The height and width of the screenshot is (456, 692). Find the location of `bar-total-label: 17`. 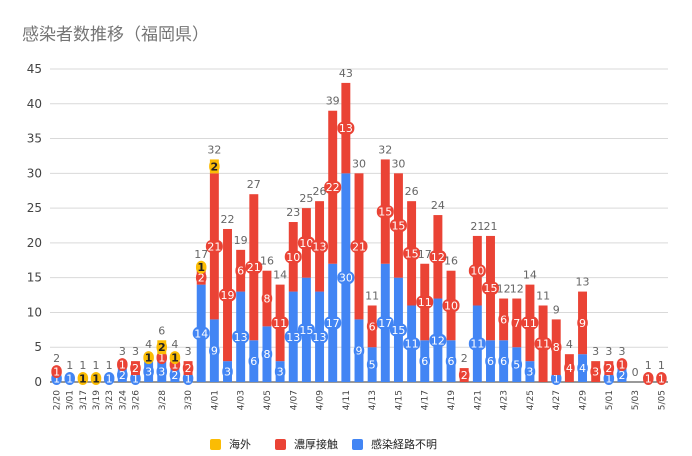

bar-total-label: 17 is located at coordinates (425, 254).